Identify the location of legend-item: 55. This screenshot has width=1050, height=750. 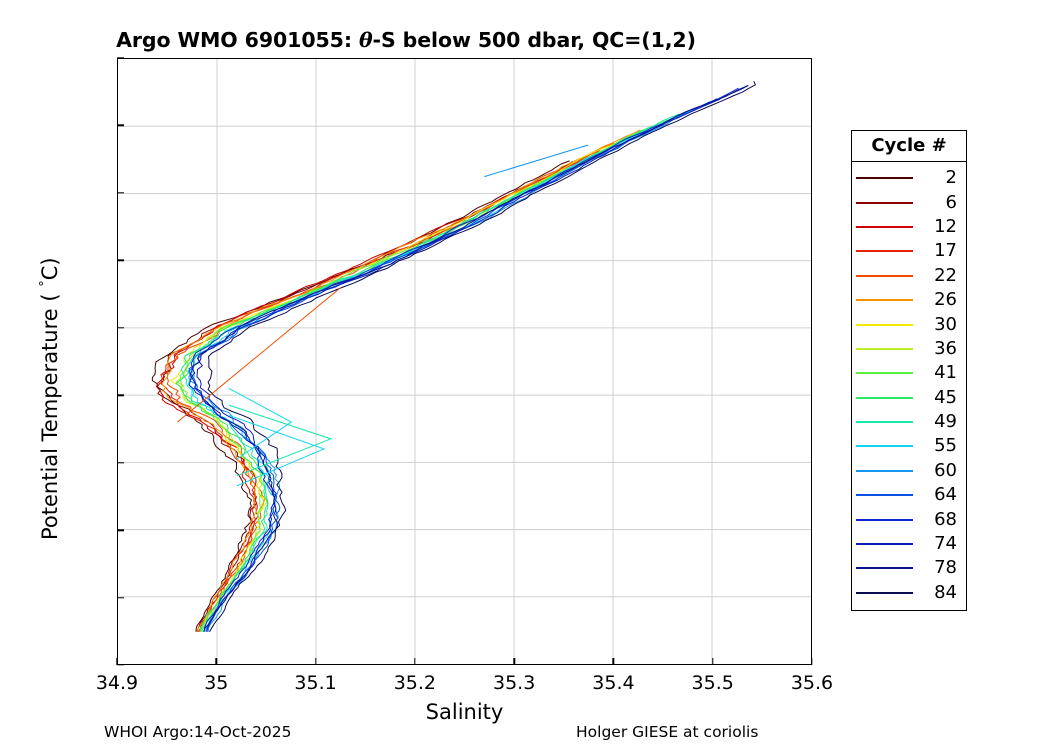
(909, 446).